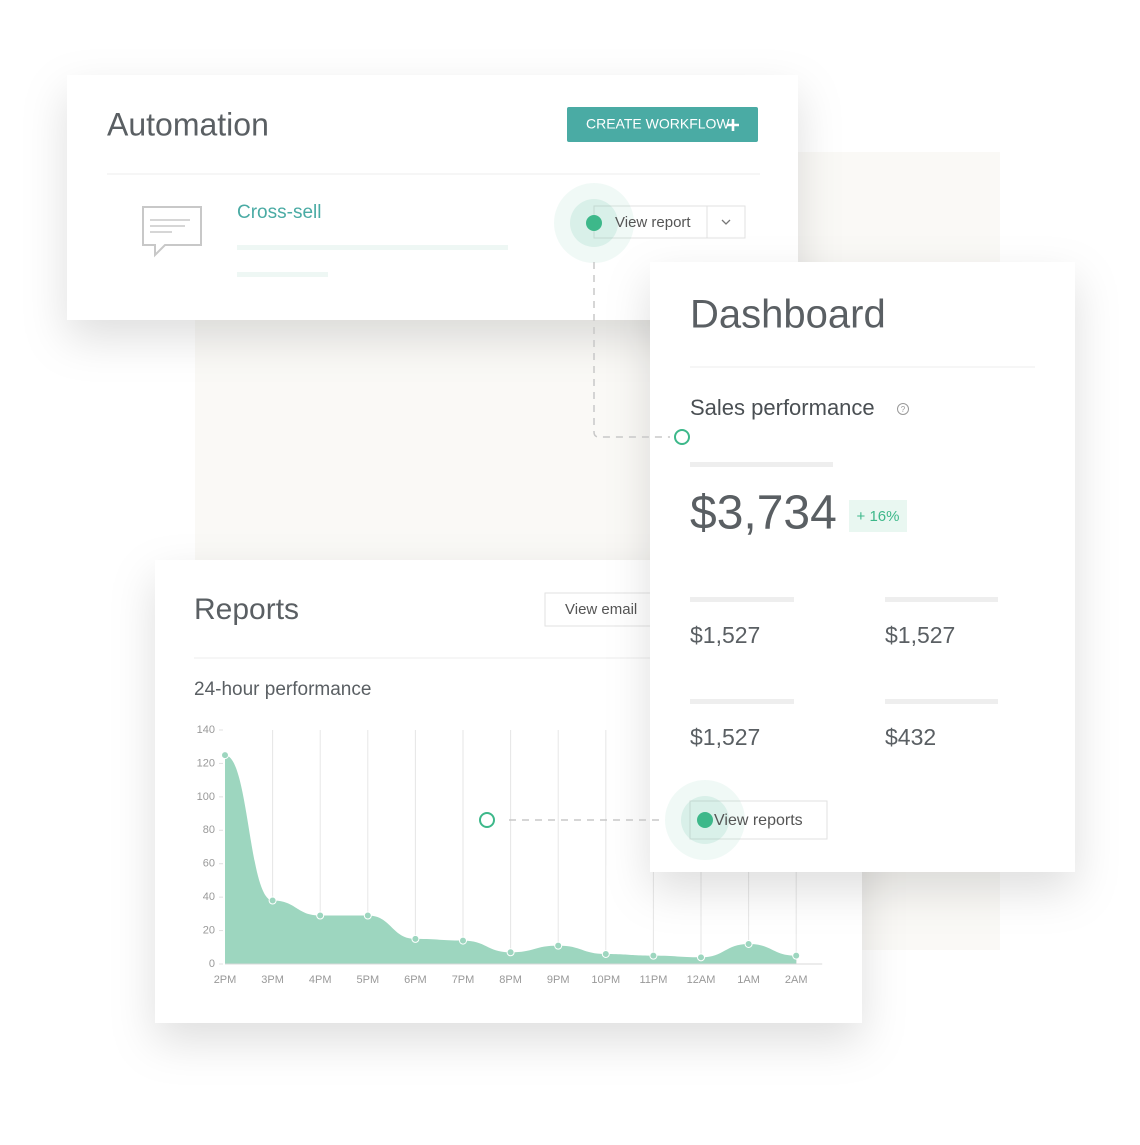 The image size is (1140, 1145). I want to click on dropdown-chevron, so click(726, 222).